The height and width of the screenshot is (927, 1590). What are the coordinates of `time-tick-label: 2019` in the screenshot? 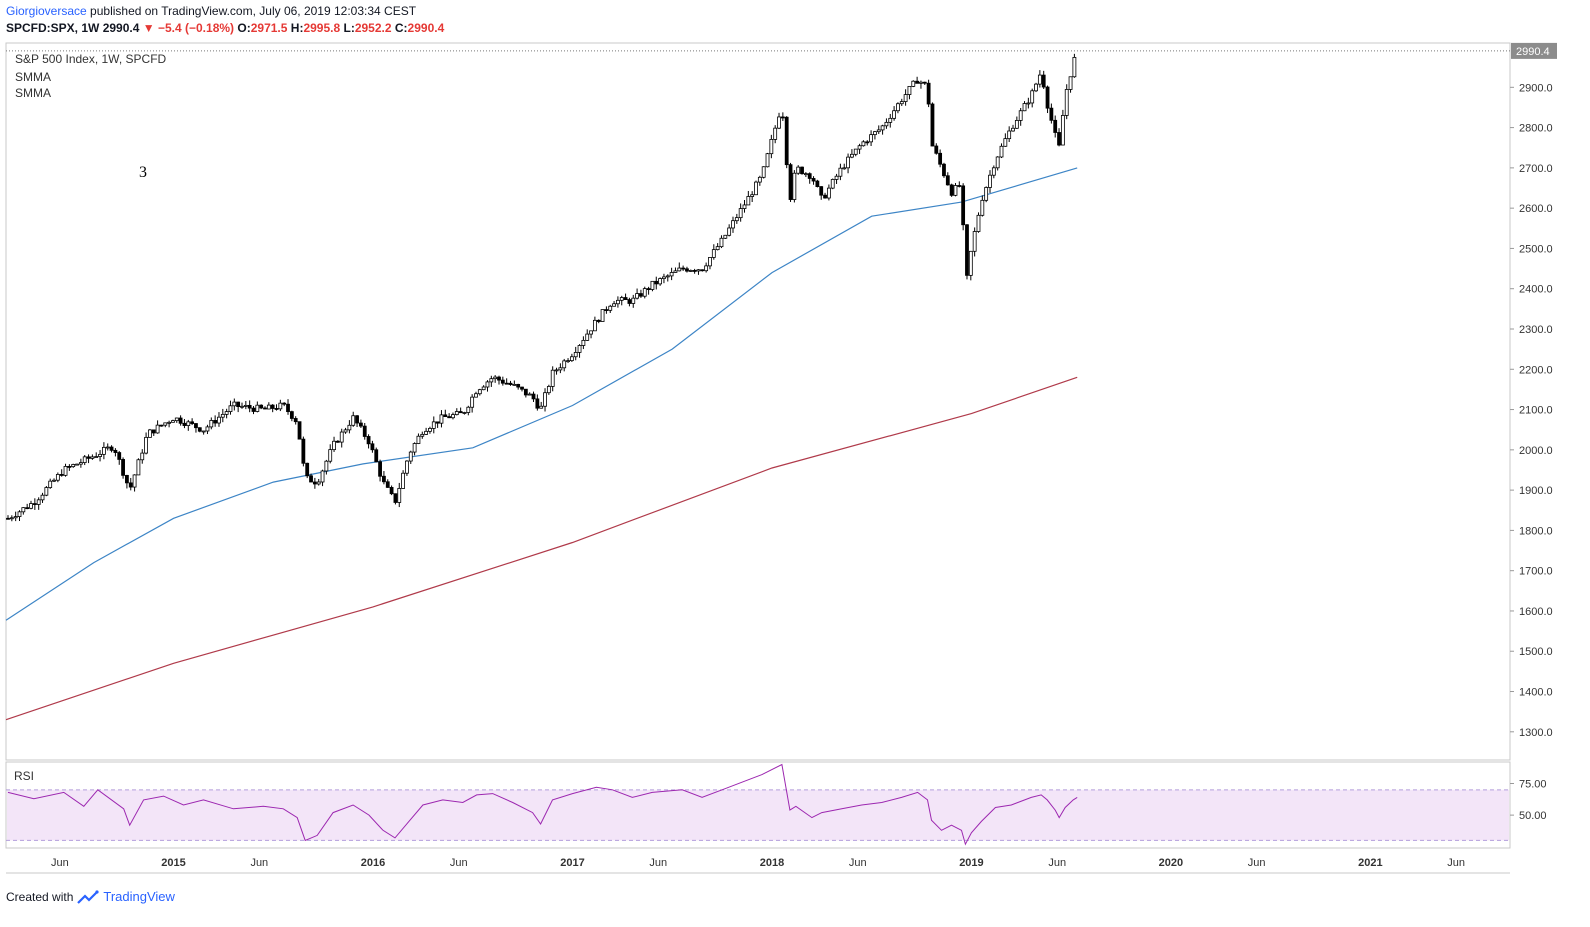 It's located at (971, 863).